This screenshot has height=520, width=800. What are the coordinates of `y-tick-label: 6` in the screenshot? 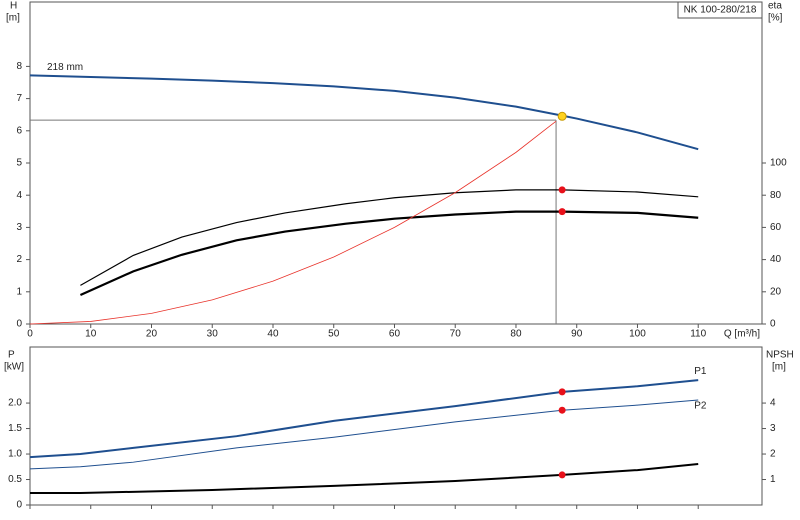 It's located at (19, 130).